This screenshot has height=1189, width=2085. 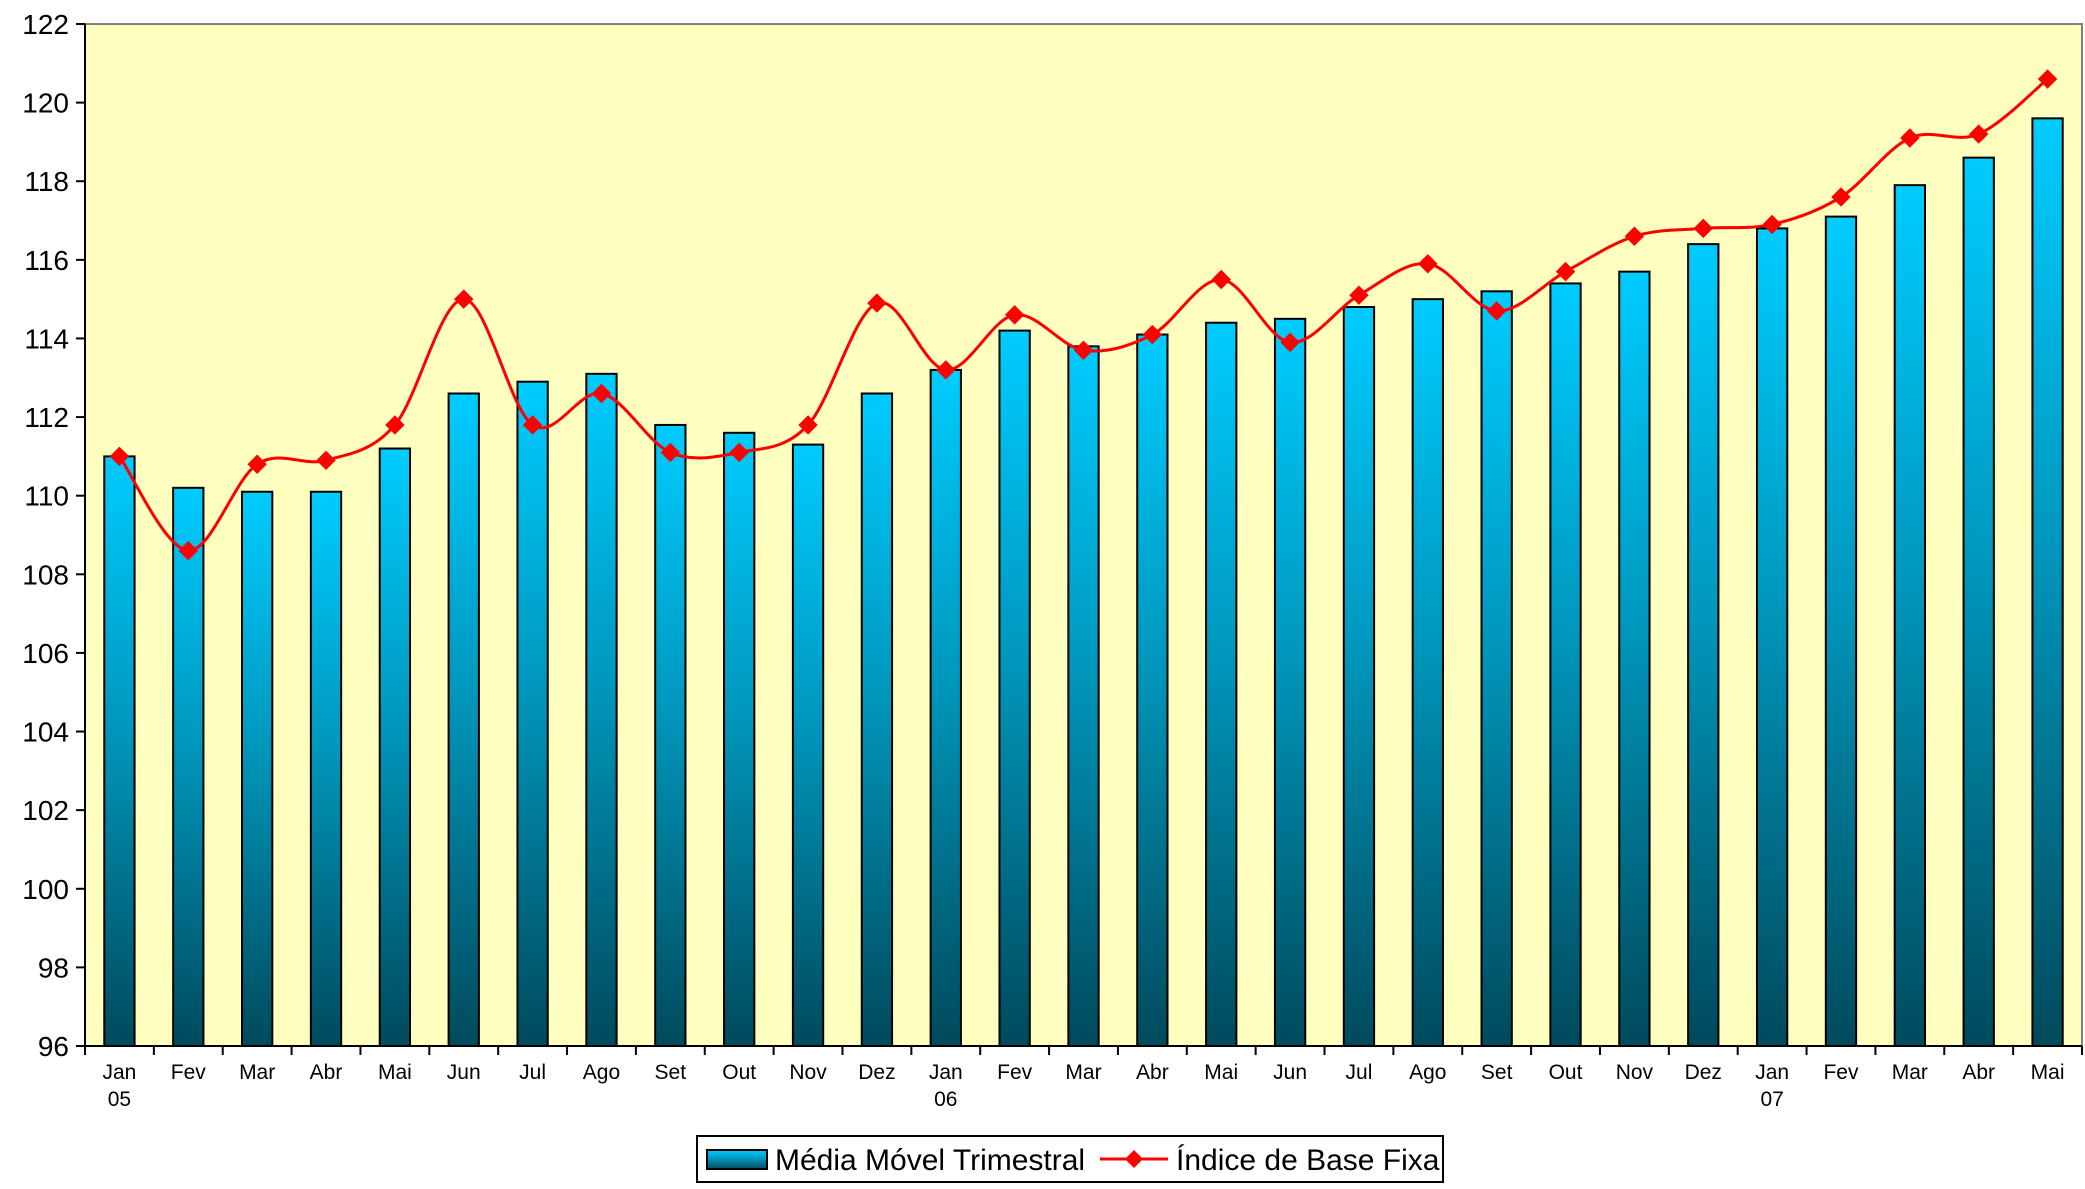 What do you see at coordinates (1308, 1160) in the screenshot?
I see `legend-label: Índice de Base Fixa` at bounding box center [1308, 1160].